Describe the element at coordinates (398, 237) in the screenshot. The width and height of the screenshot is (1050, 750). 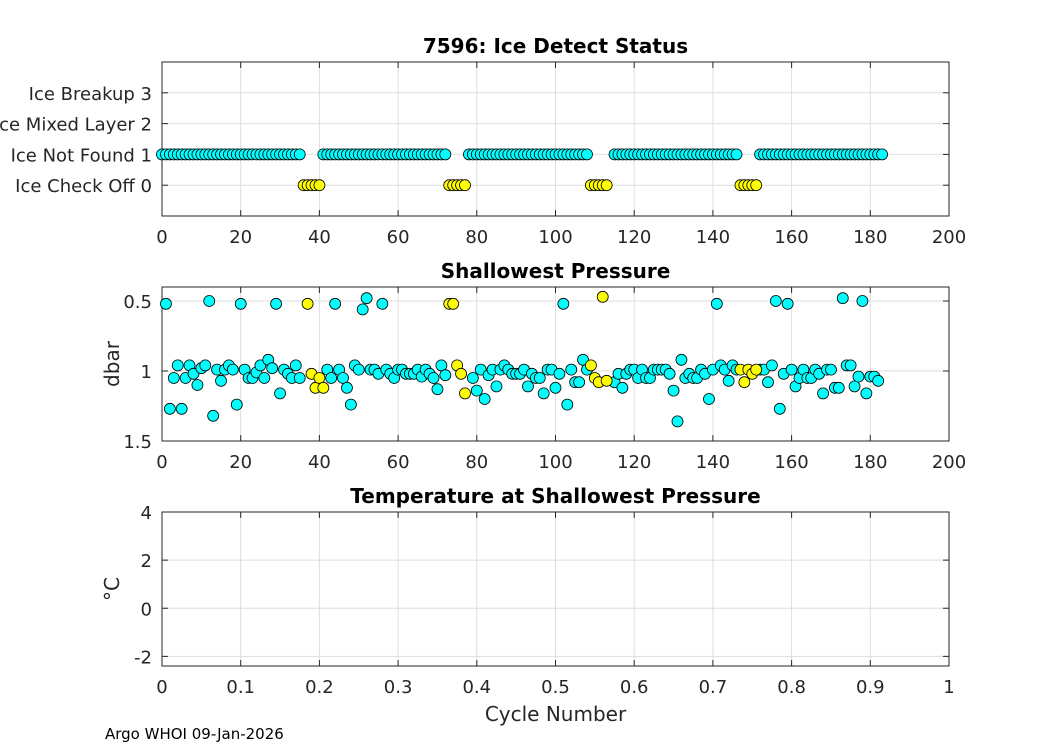
I see `x-tick-label: 60` at that location.